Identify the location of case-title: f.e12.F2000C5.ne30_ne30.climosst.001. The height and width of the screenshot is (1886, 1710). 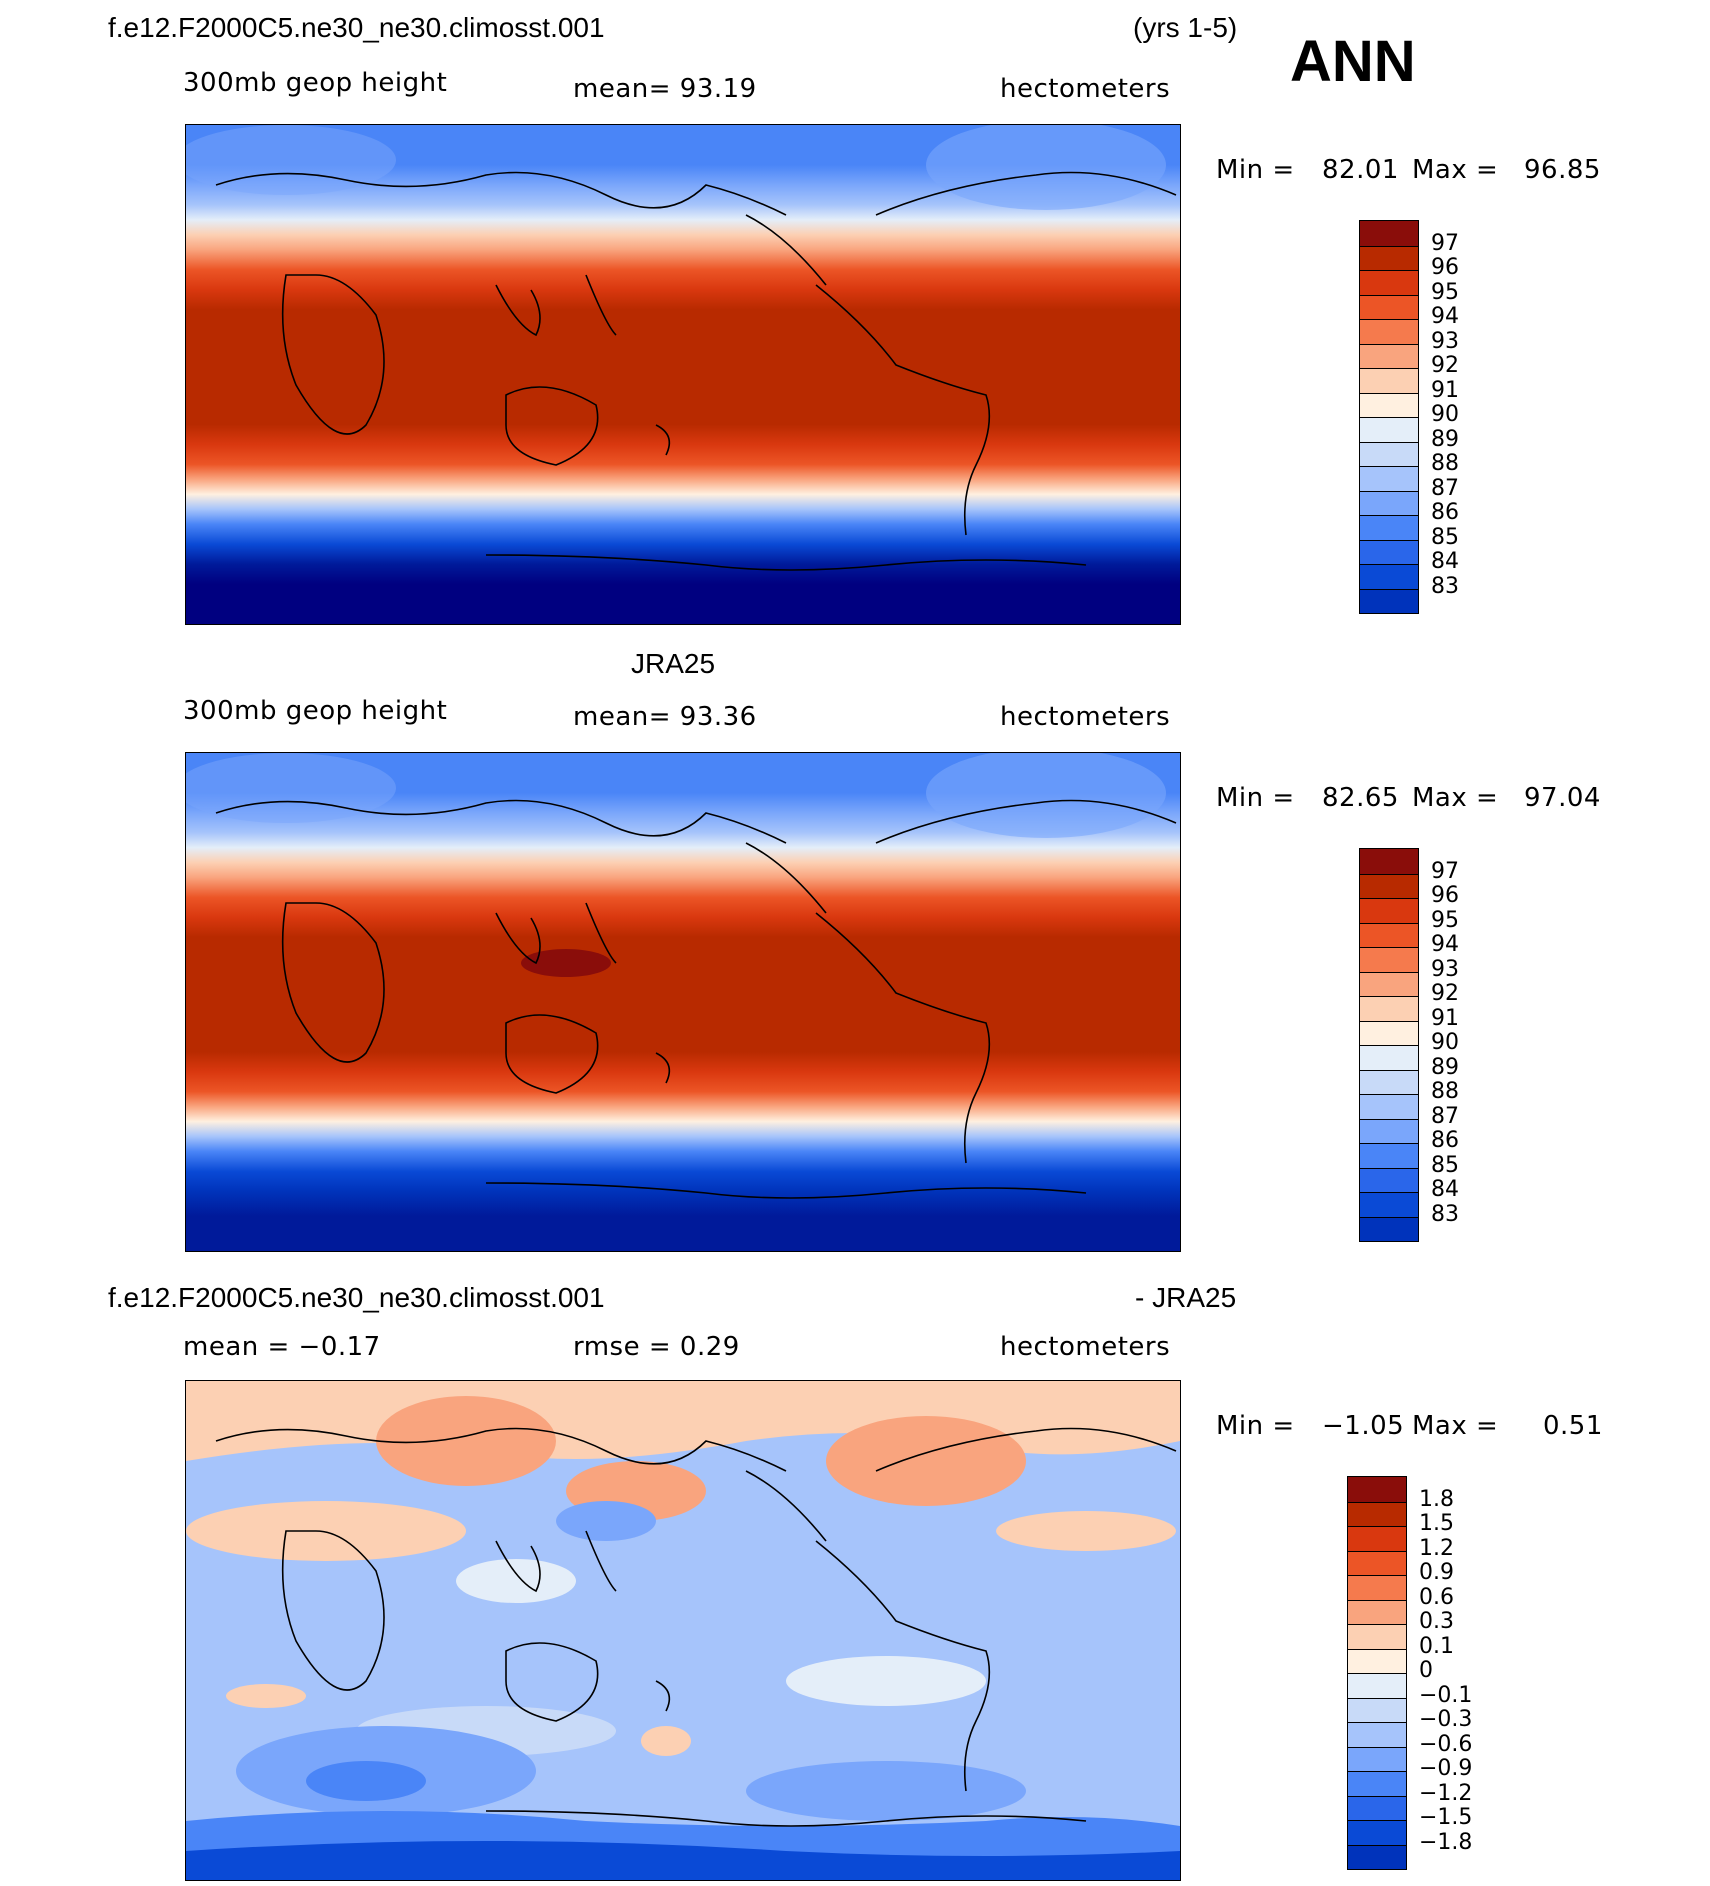
(356, 27).